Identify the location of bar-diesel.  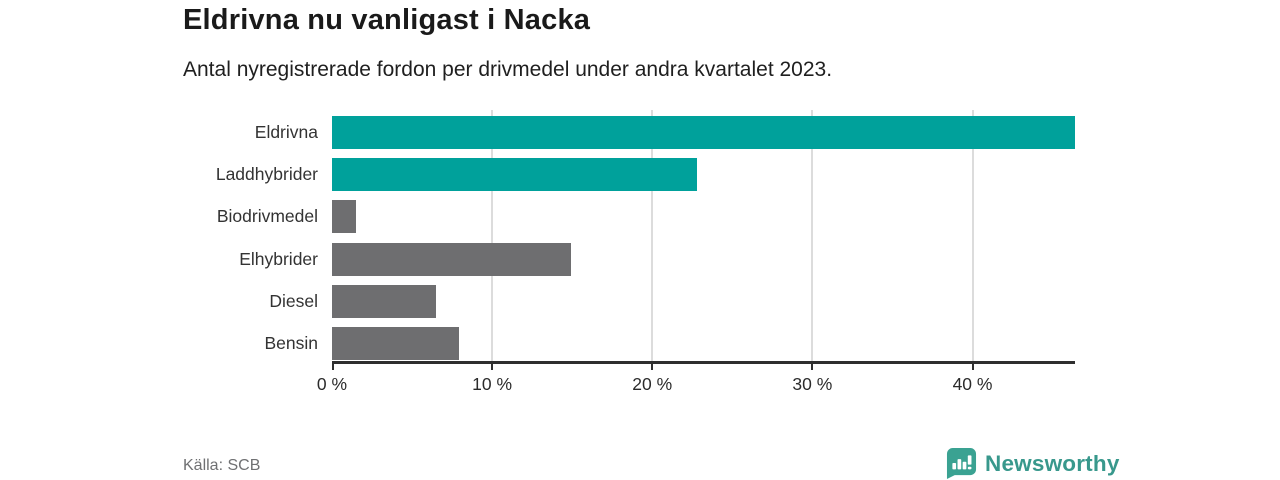
(384, 301).